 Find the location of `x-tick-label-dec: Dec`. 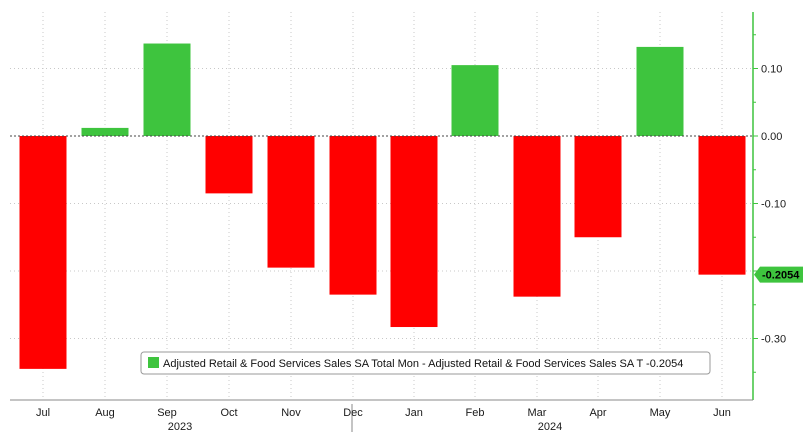

x-tick-label-dec: Dec is located at coordinates (353, 413).